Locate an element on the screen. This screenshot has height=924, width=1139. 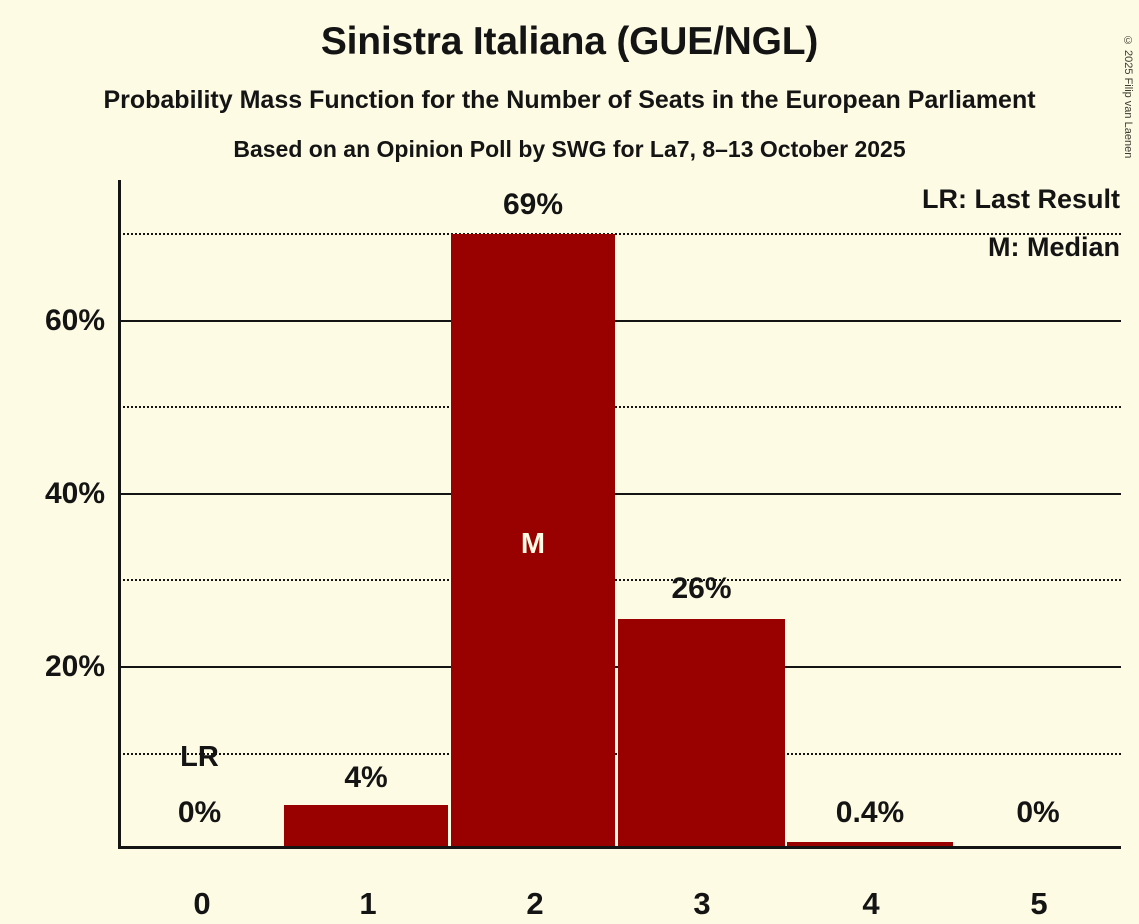
x-tick-label-4: 4 is located at coordinates (871, 903).